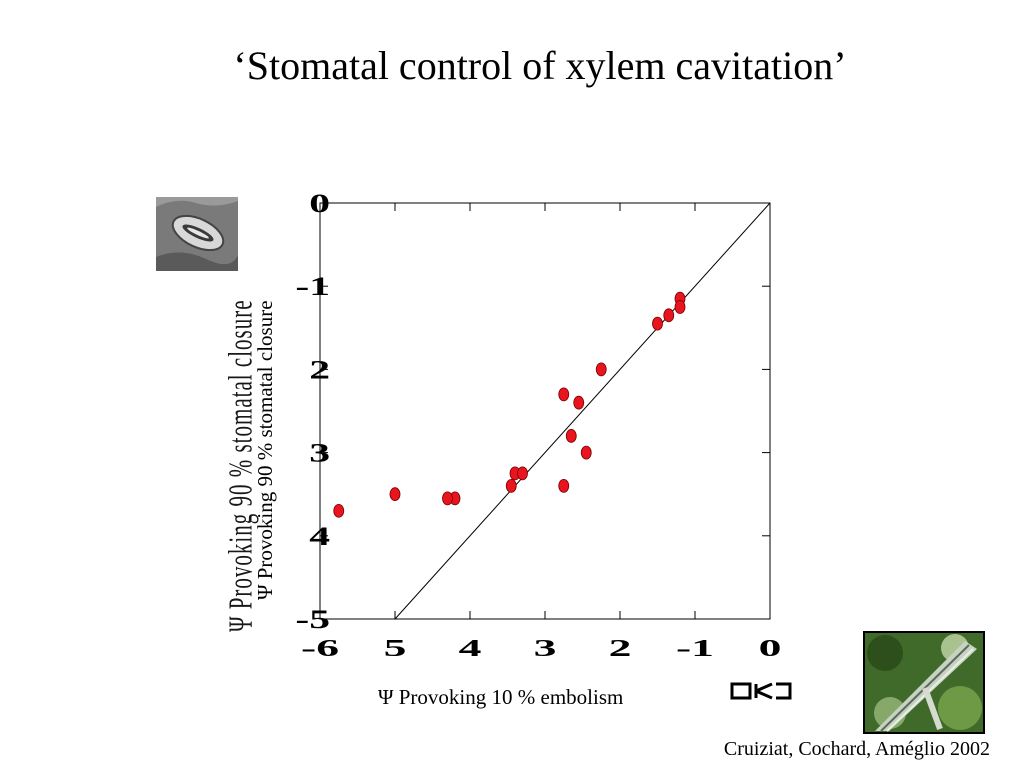  What do you see at coordinates (620, 648) in the screenshot?
I see `x-tick-label: 2` at bounding box center [620, 648].